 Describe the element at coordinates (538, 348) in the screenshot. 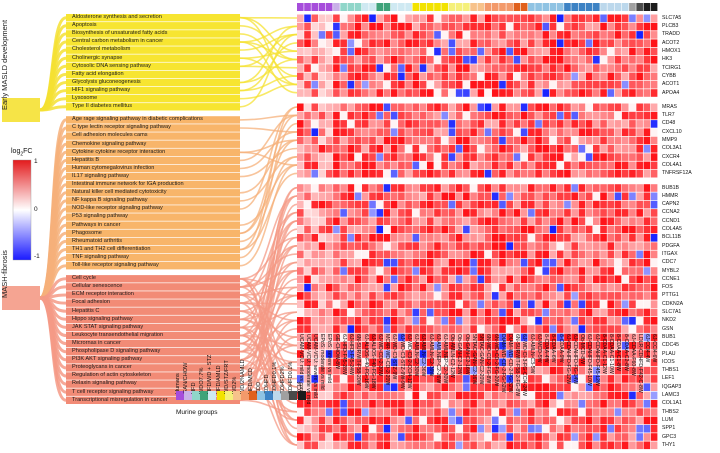

I see `model-label: 6J-MCD-5W` at that location.